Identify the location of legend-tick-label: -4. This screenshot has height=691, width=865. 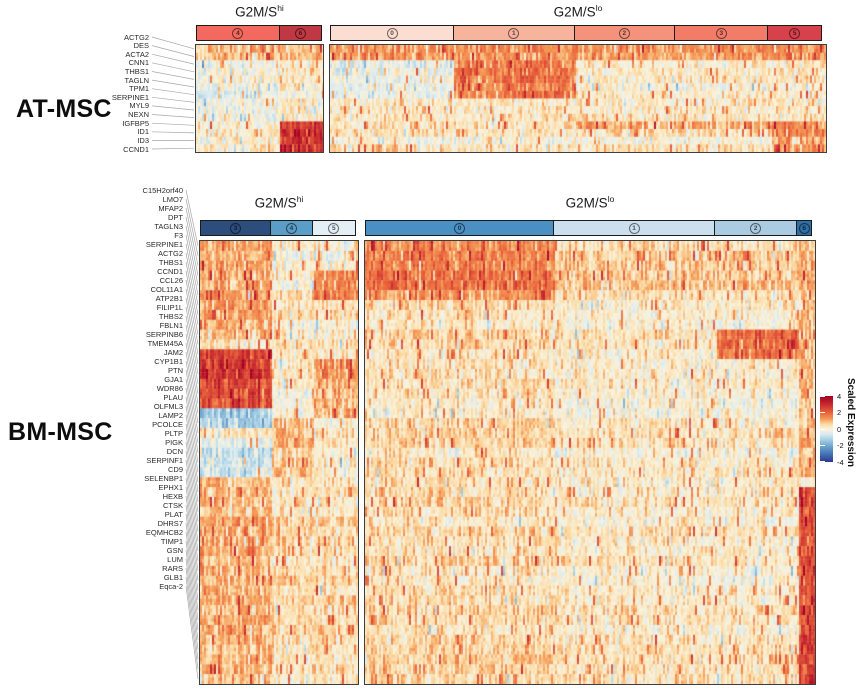
(840, 462).